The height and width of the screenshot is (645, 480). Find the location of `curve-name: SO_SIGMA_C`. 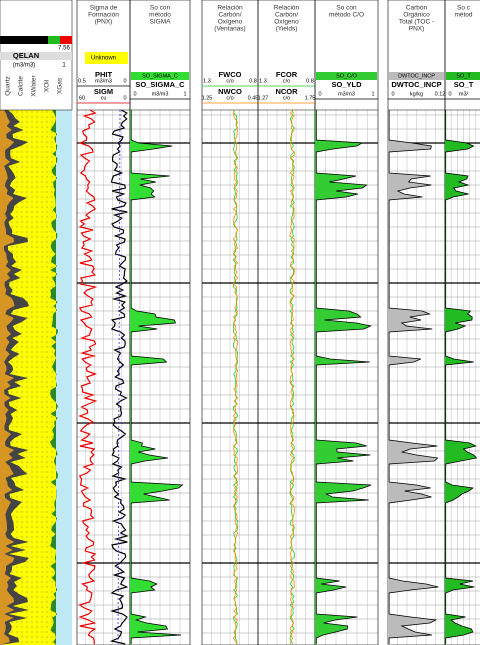

curve-name: SO_SIGMA_C is located at coordinates (160, 84).